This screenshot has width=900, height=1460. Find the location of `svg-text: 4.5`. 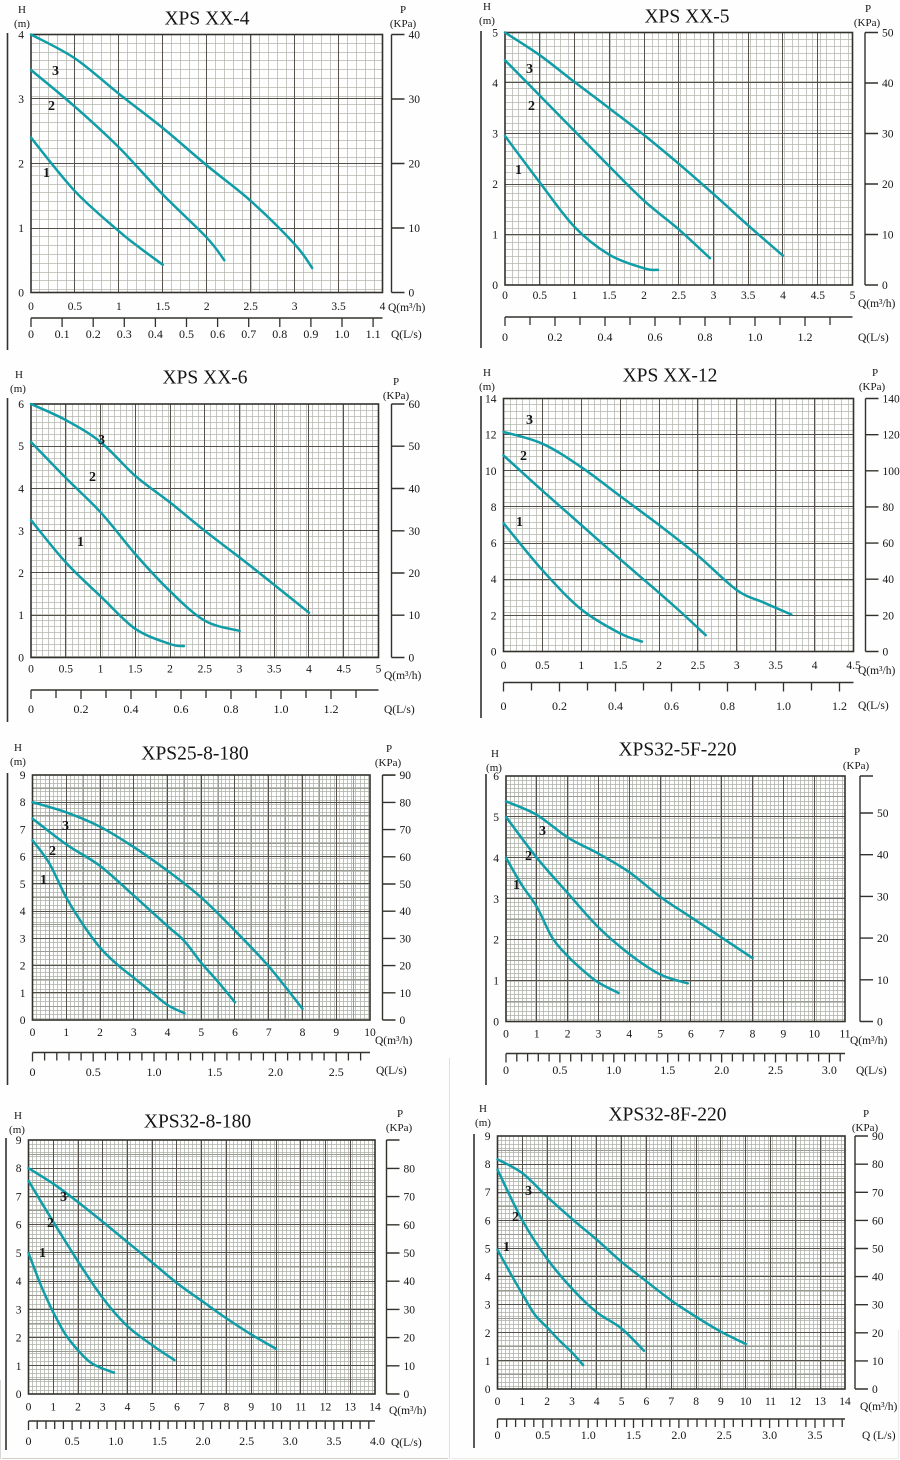

svg-text: 4.5 is located at coordinates (344, 670).